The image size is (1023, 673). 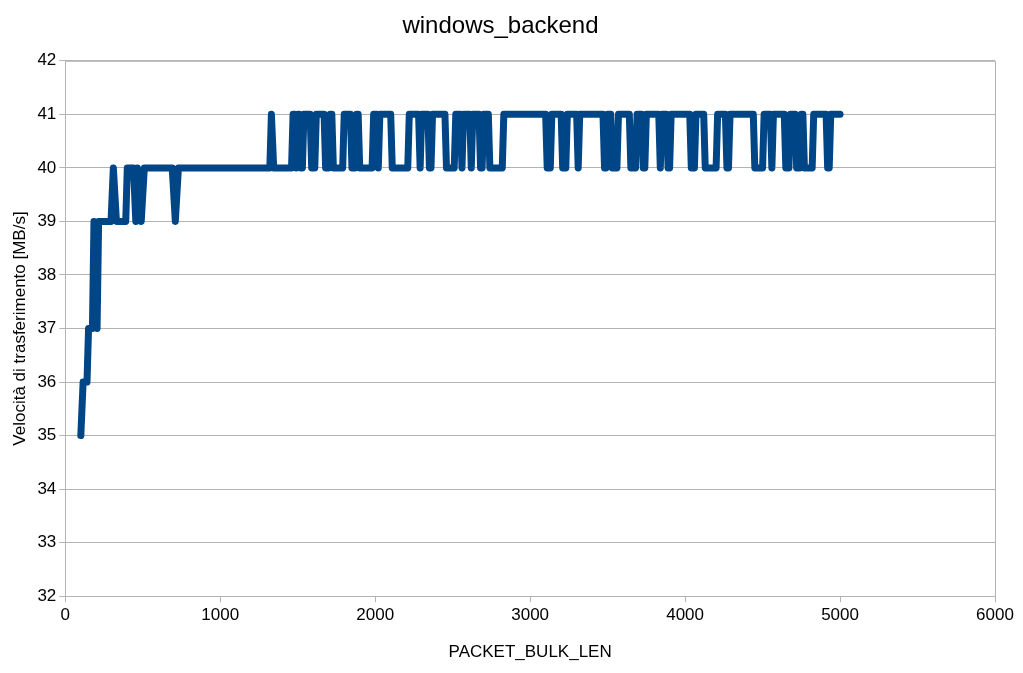 What do you see at coordinates (220, 615) in the screenshot?
I see `x-tick-label: 1000` at bounding box center [220, 615].